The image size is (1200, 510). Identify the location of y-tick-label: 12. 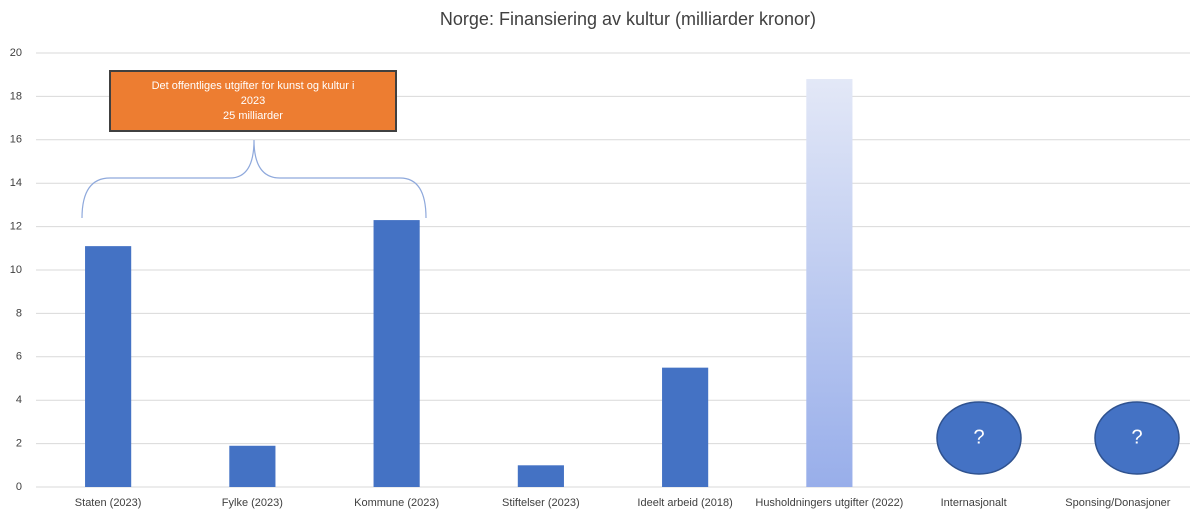
(16, 227).